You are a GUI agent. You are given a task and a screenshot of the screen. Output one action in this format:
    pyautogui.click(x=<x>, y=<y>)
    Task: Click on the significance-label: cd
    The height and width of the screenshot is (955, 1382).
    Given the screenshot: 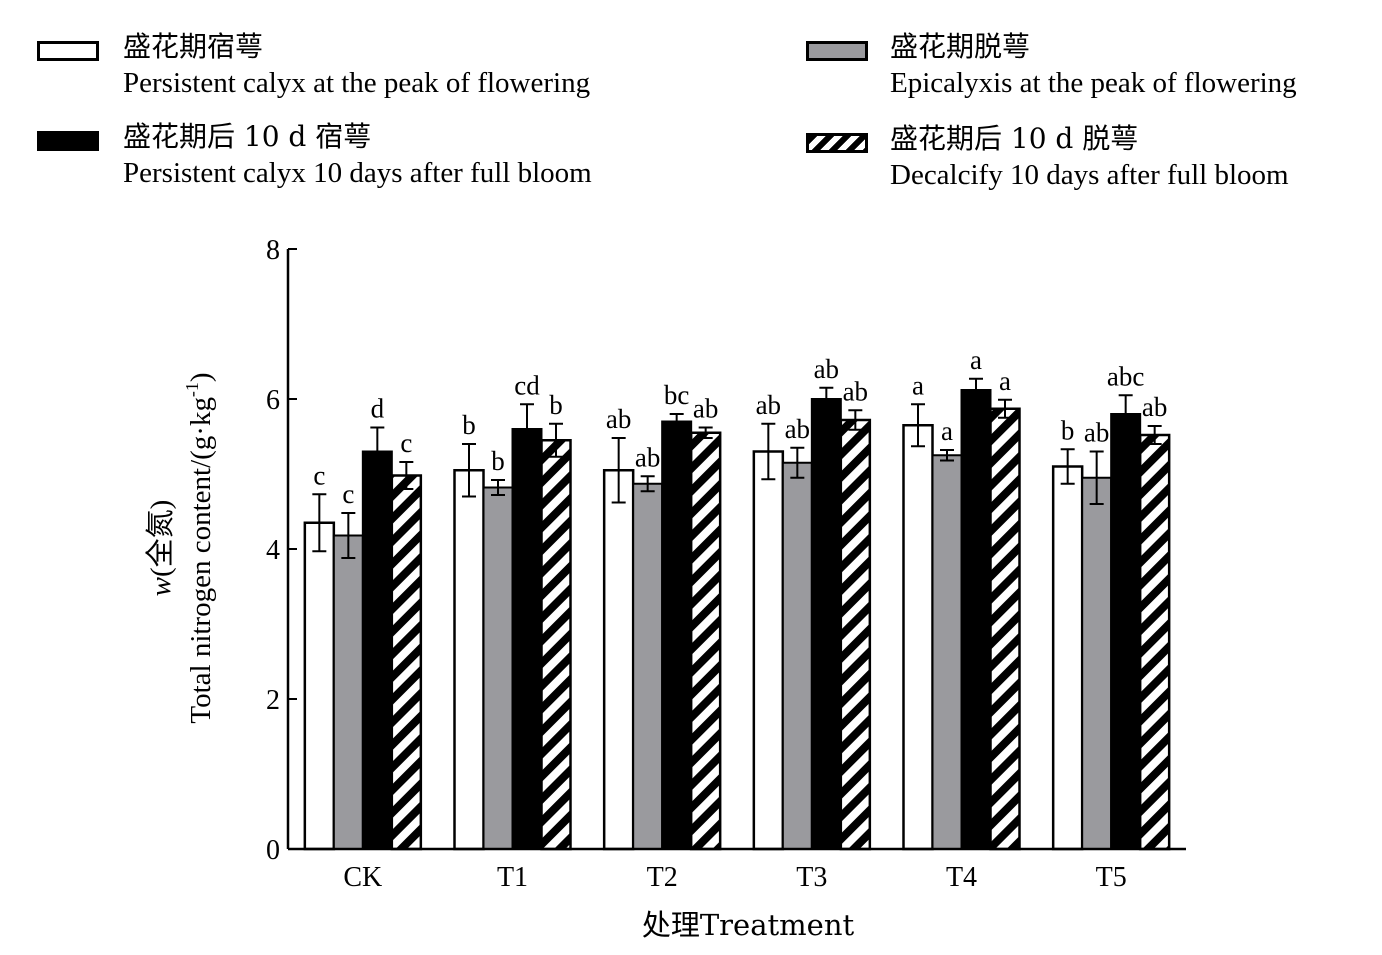 What is the action you would take?
    pyautogui.click(x=527, y=385)
    